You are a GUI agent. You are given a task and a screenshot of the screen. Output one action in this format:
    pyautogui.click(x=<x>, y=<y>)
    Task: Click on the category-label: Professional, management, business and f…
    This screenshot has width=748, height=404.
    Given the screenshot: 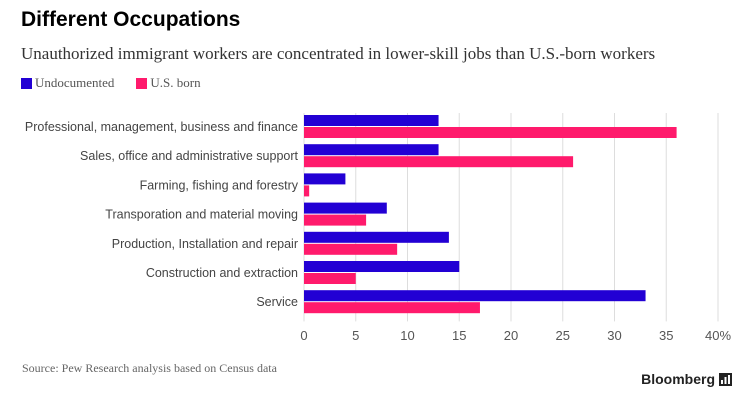 What is the action you would take?
    pyautogui.click(x=161, y=127)
    